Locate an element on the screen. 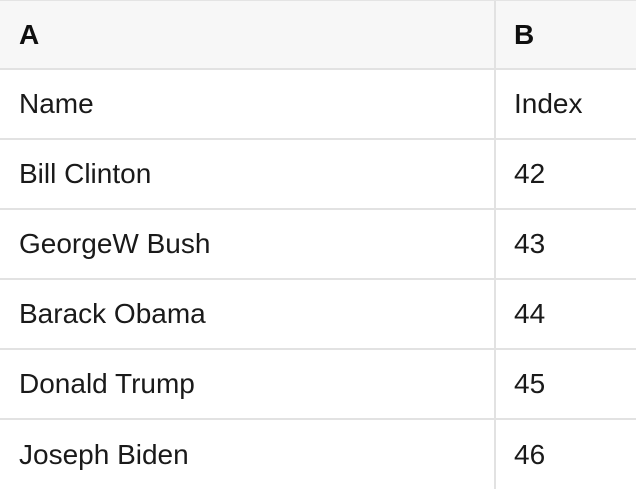 Image resolution: width=636 pixels, height=489 pixels. table-cell: Index is located at coordinates (548, 103).